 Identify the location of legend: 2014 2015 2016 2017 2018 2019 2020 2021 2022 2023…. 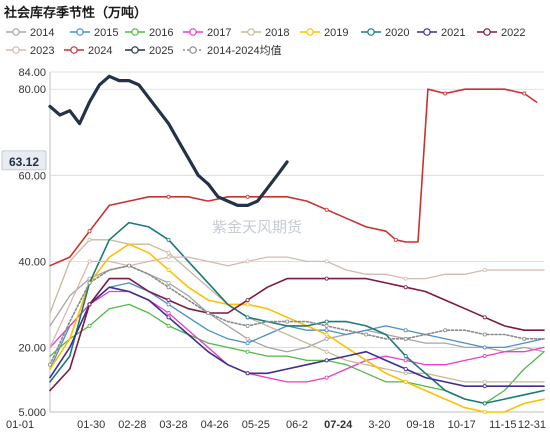
(265, 42).